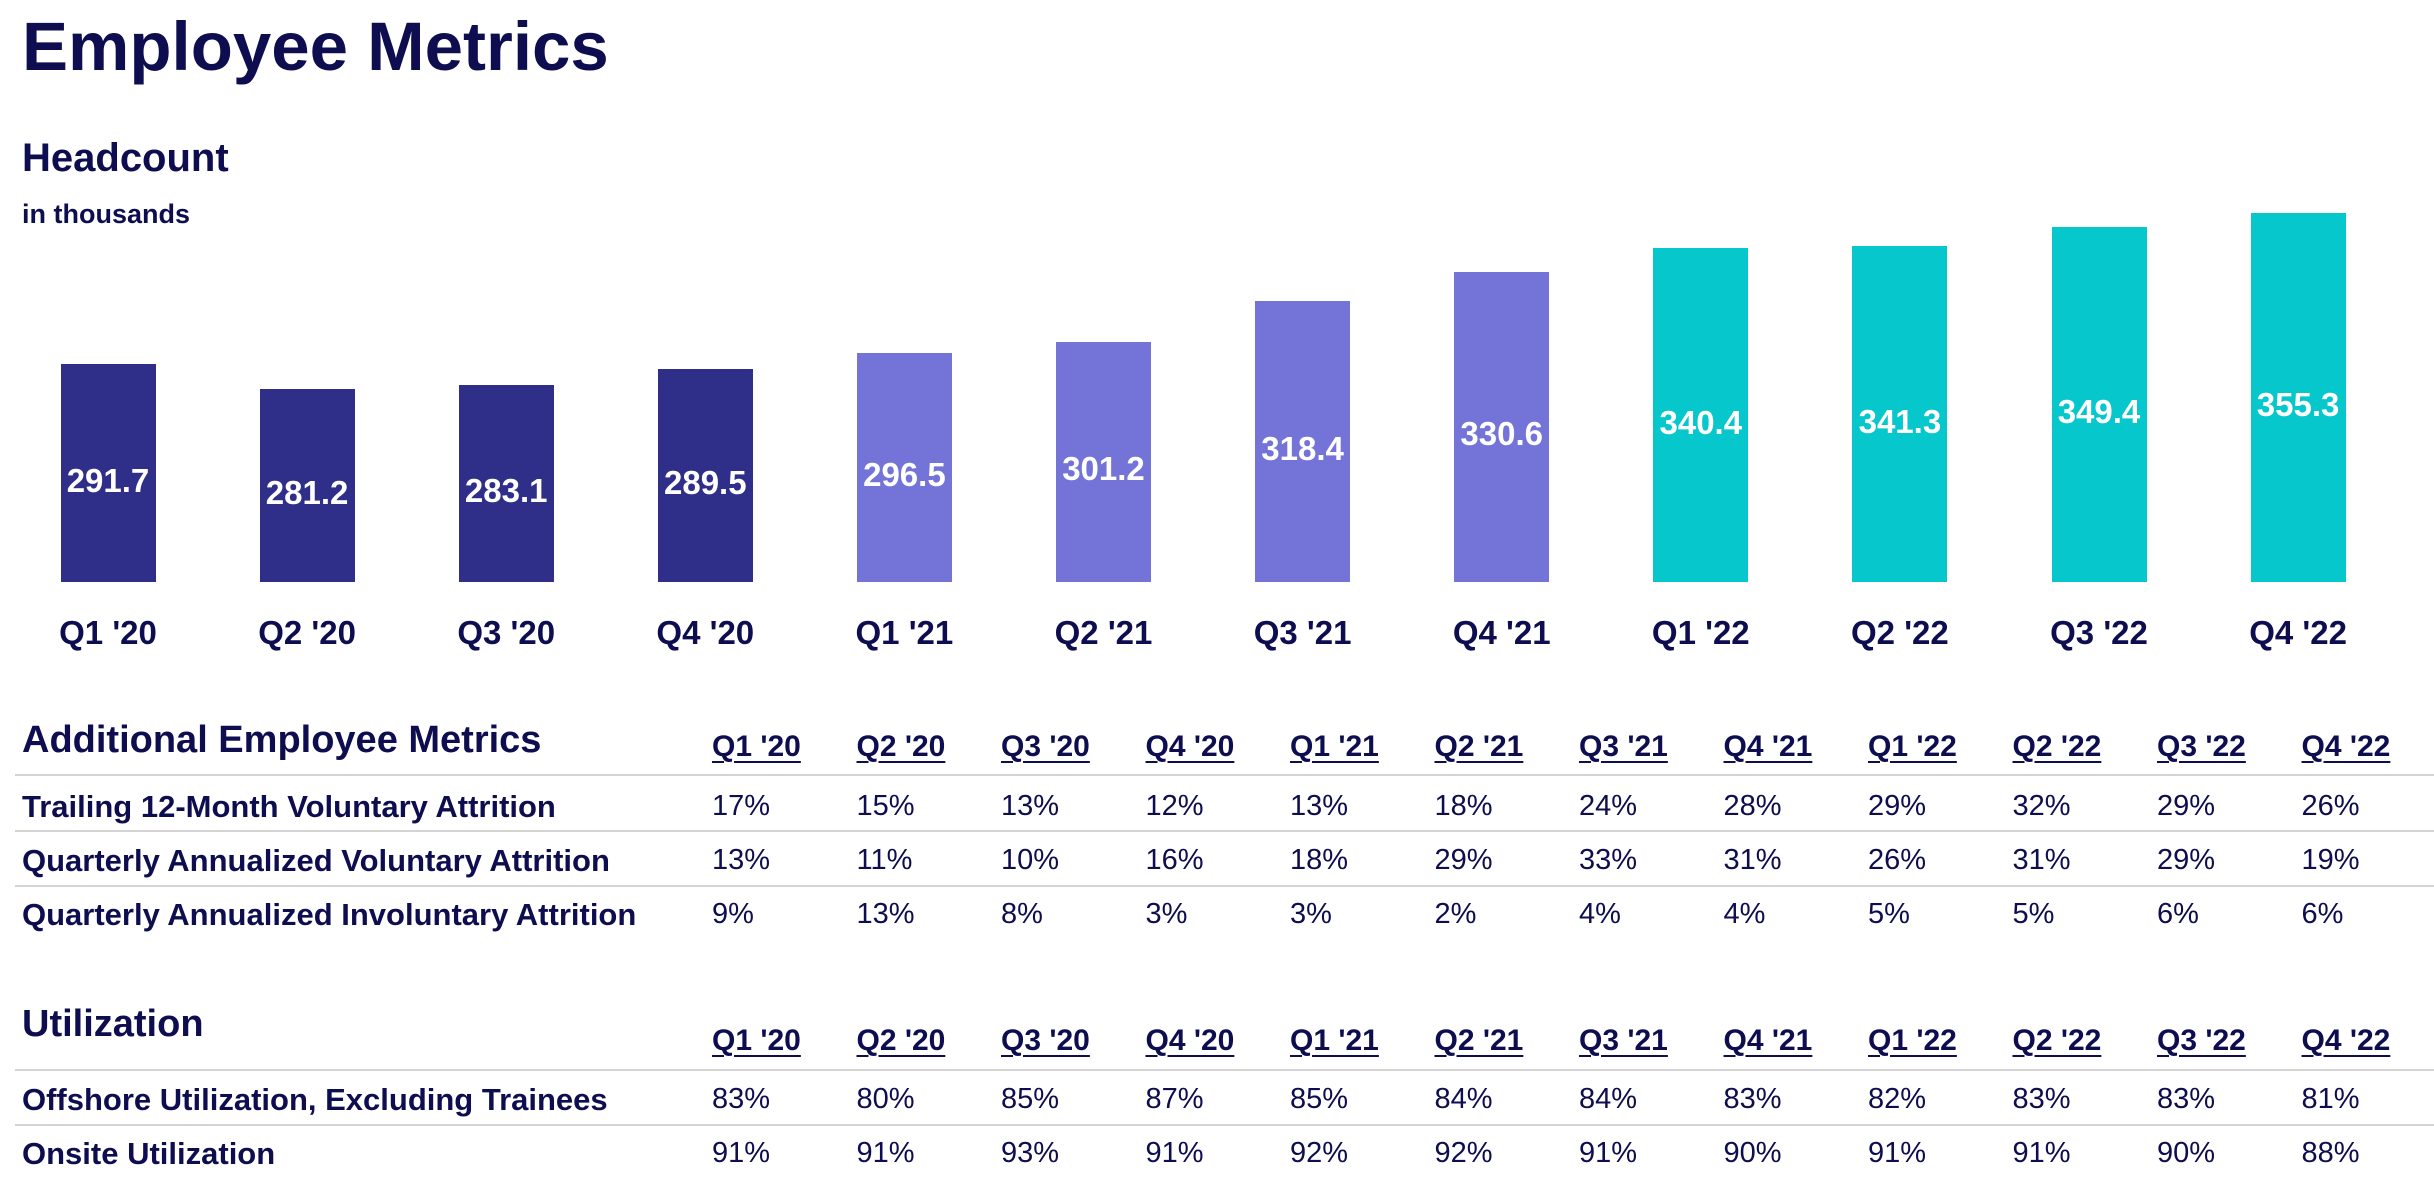  Describe the element at coordinates (884, 859) in the screenshot. I see `table-cell: 11%` at that location.